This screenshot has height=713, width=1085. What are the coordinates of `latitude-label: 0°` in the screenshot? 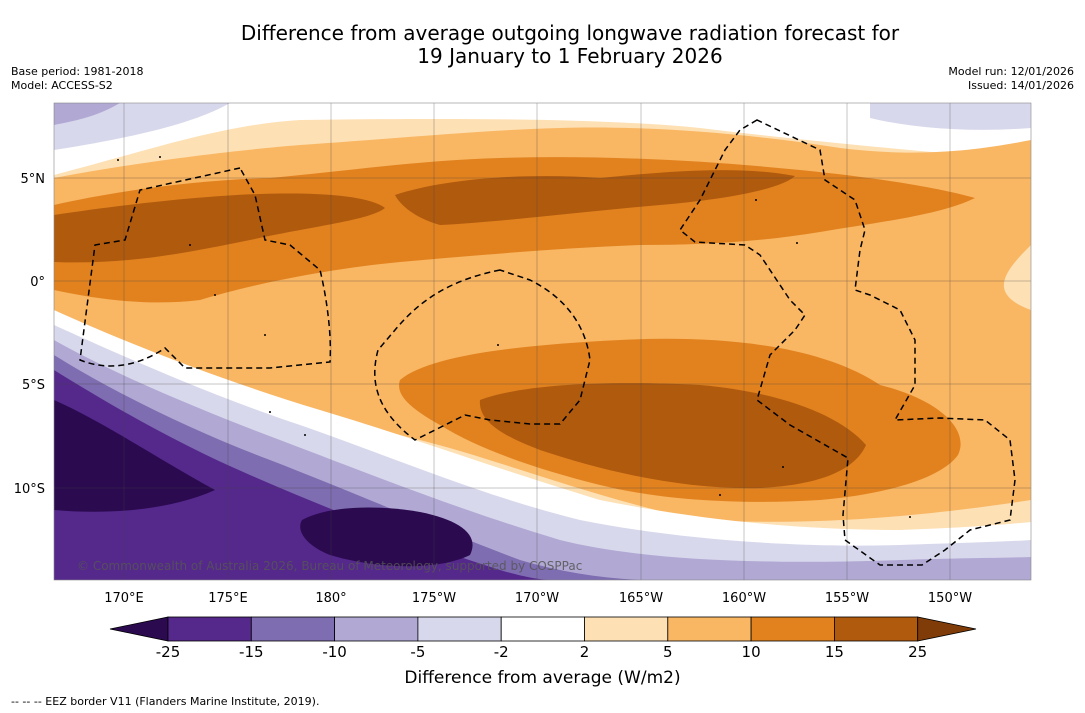 It's located at (37, 282).